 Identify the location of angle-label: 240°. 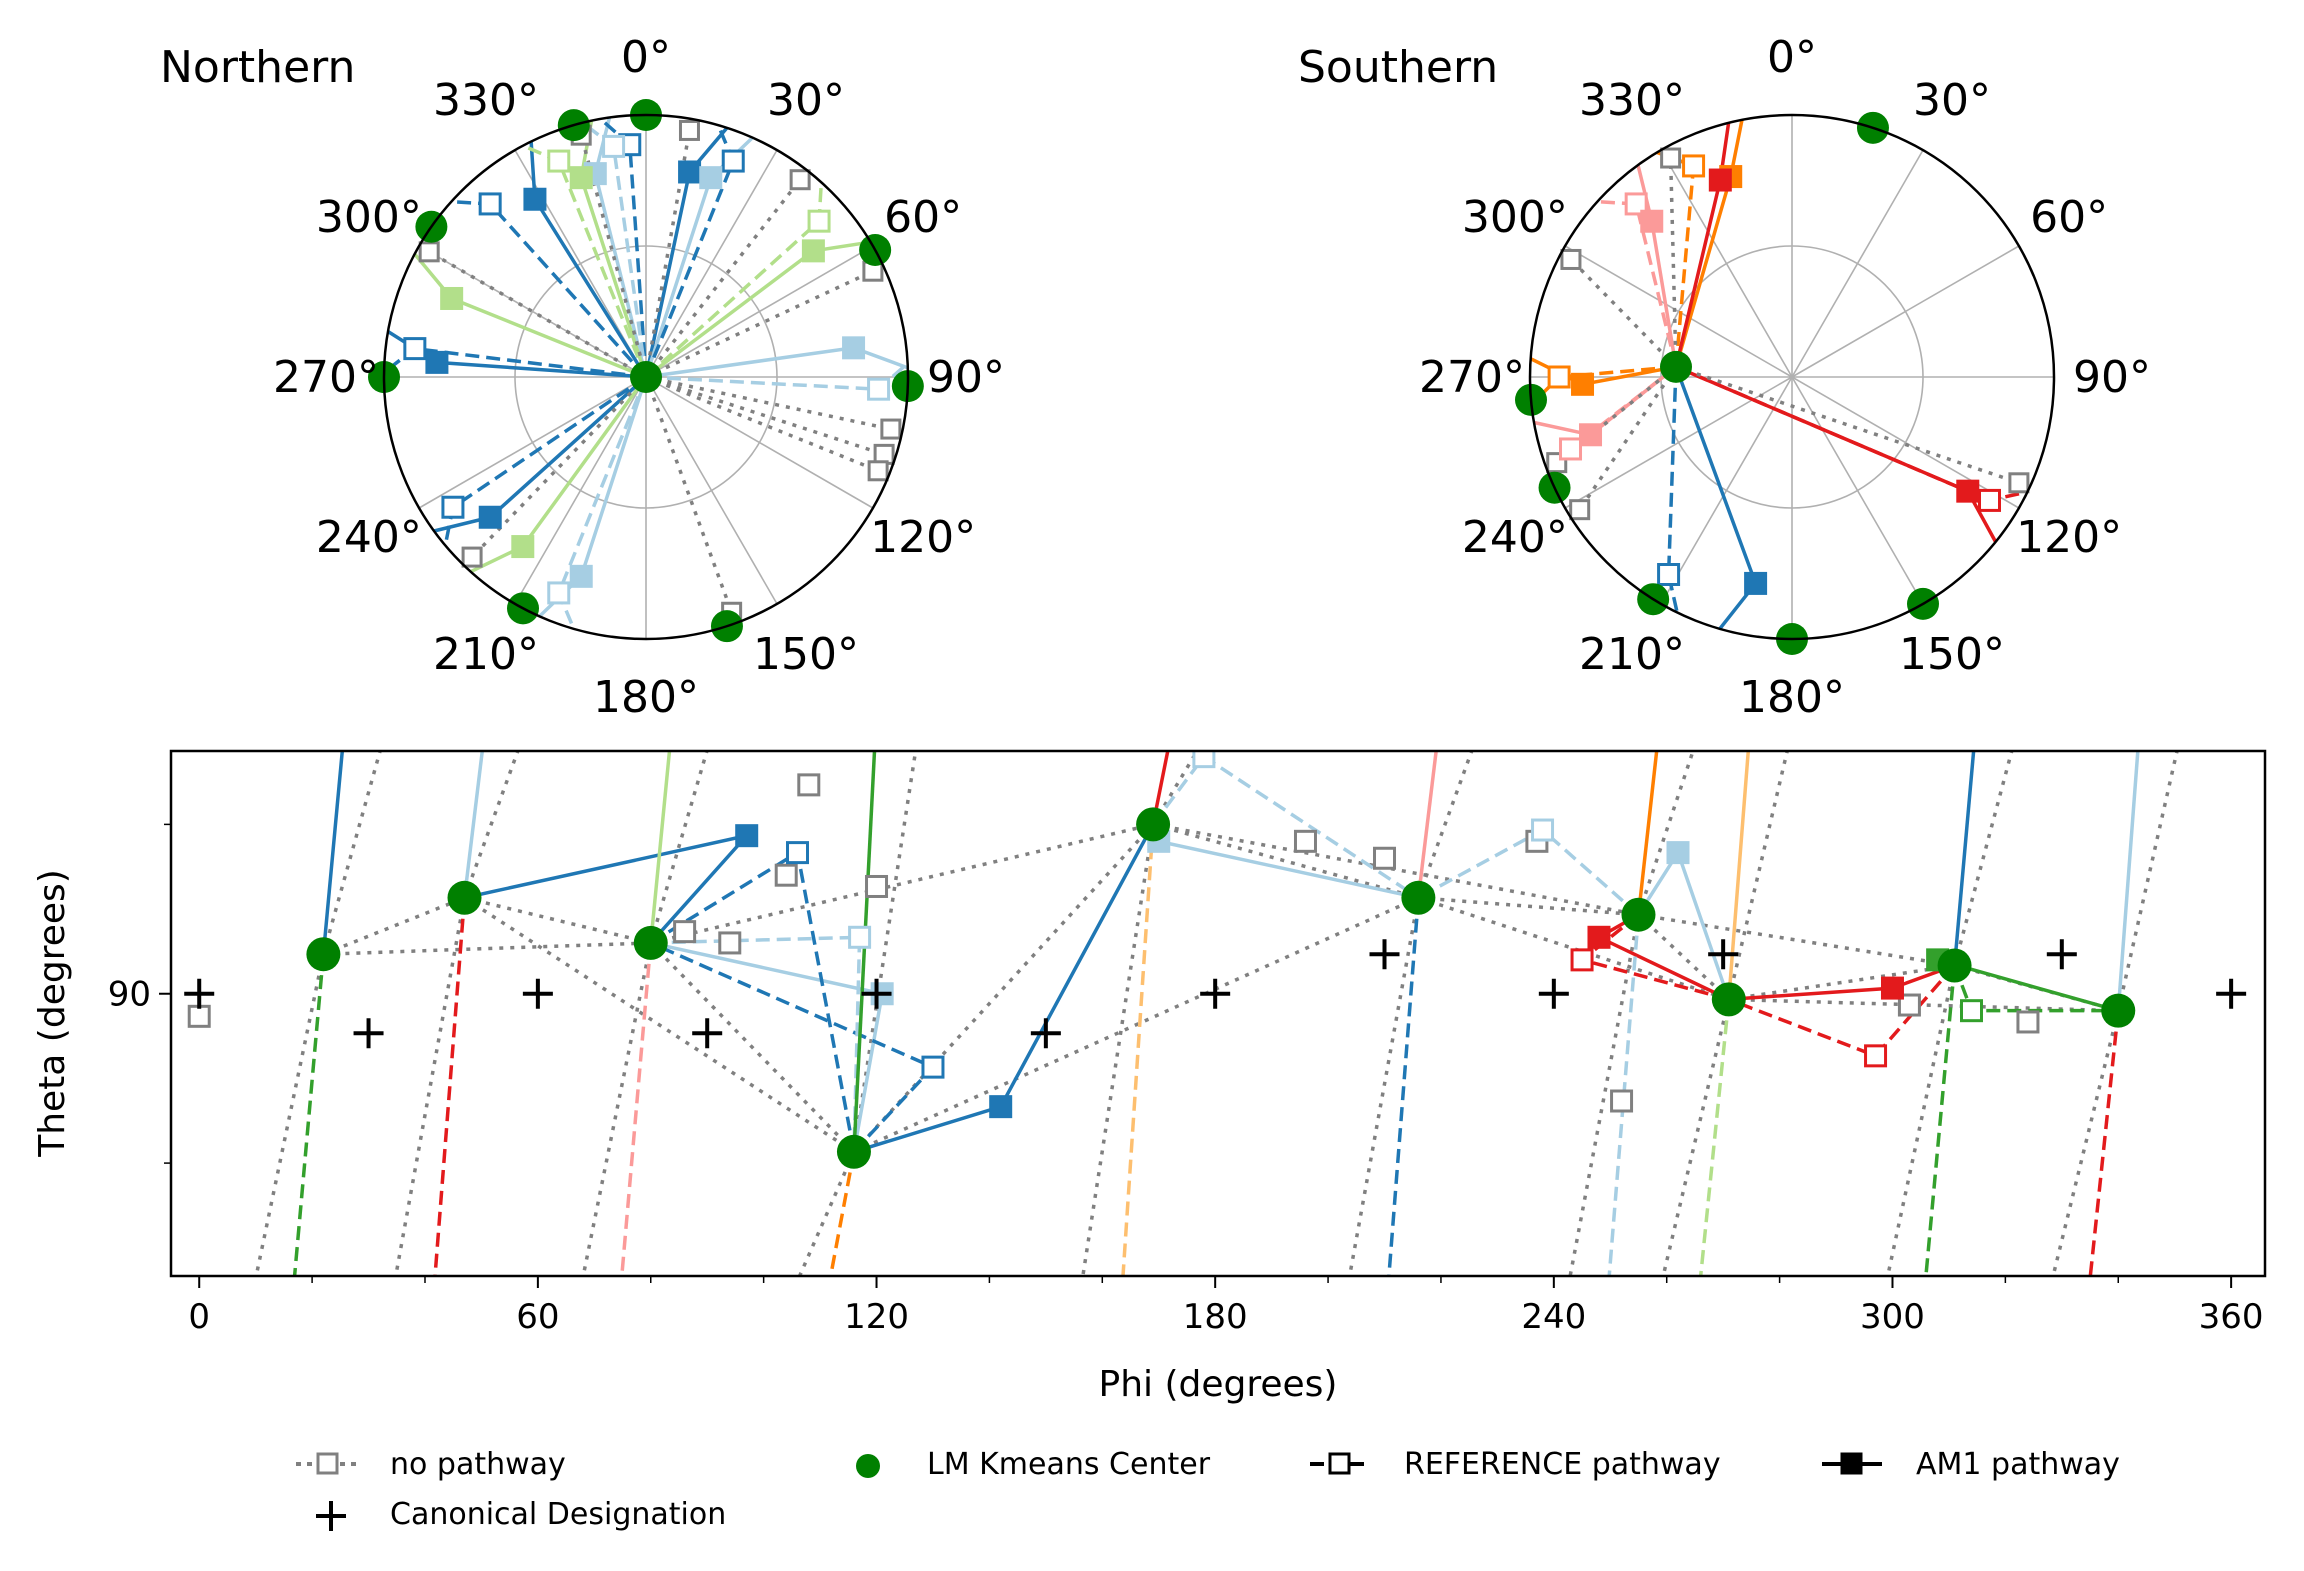
(1515, 537).